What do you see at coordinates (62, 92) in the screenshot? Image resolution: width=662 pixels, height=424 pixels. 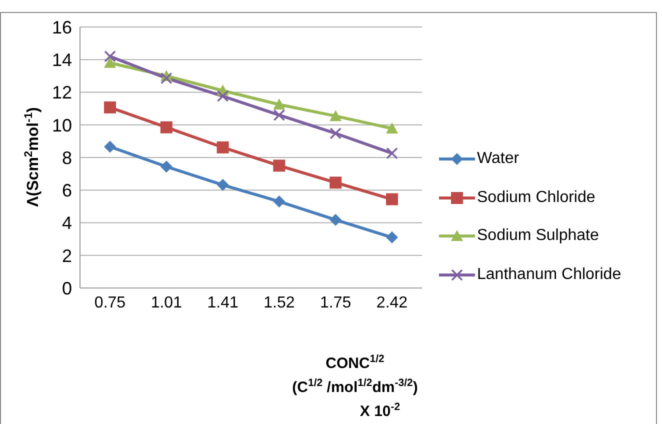 I see `y-tick-label: 12` at bounding box center [62, 92].